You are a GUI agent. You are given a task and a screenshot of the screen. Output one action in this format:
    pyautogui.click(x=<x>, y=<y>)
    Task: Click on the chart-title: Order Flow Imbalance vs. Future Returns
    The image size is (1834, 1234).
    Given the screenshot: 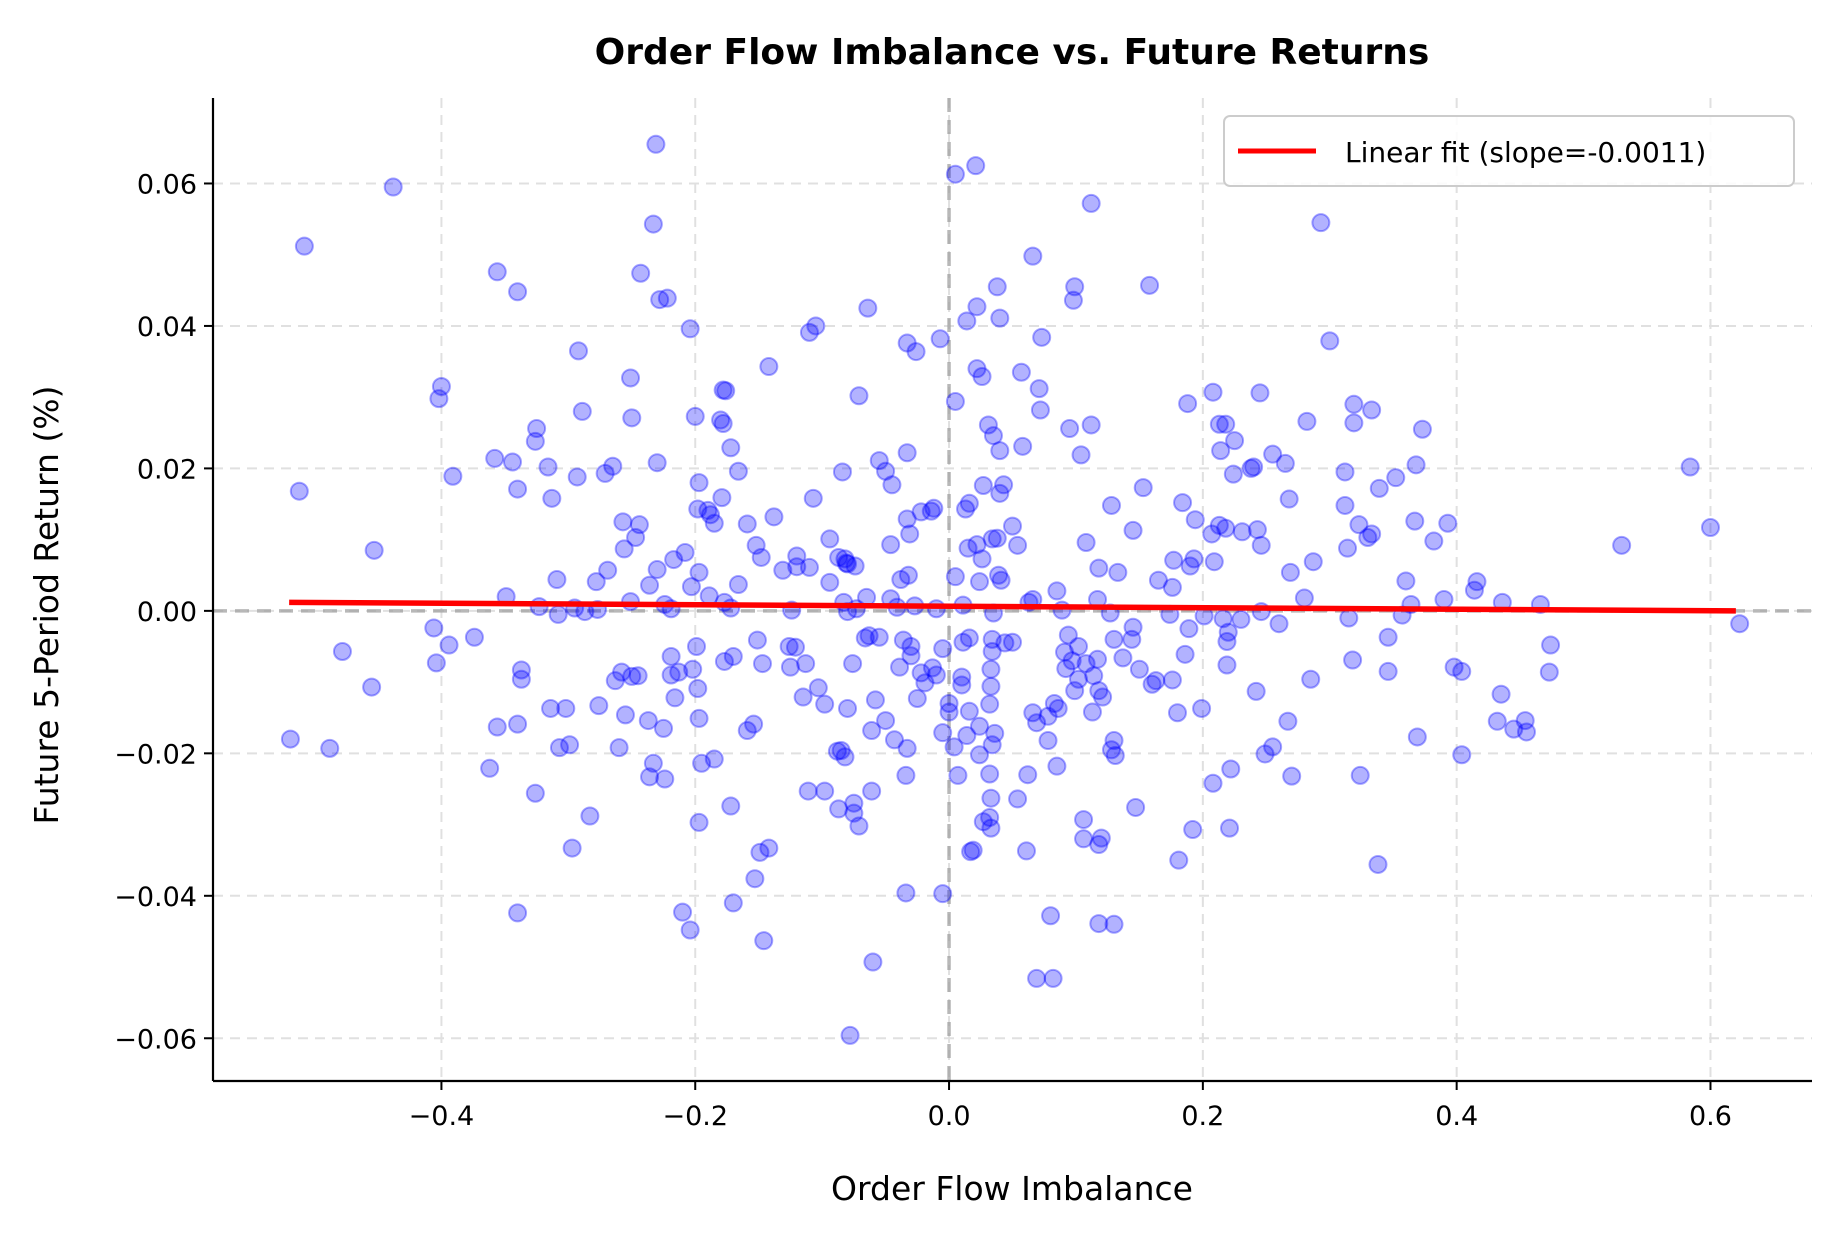 What is the action you would take?
    pyautogui.click(x=1012, y=52)
    